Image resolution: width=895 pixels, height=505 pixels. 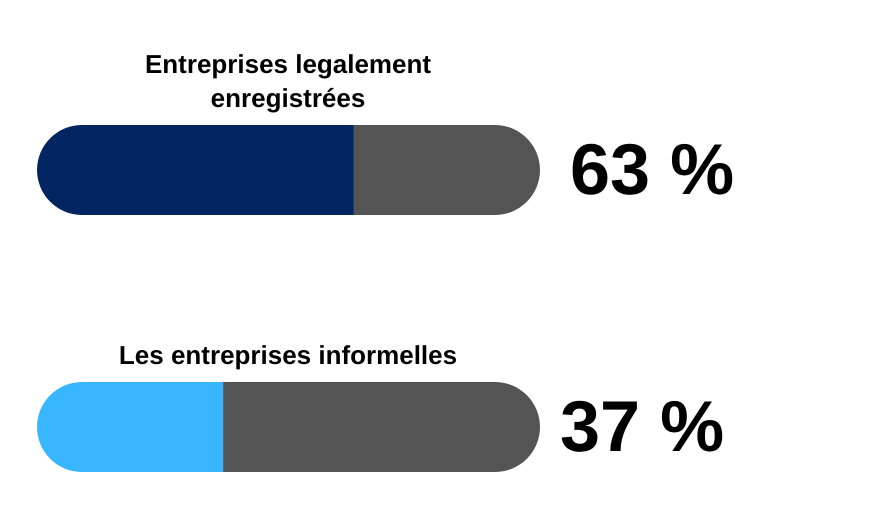 I want to click on data-label: 37 %, so click(x=642, y=427).